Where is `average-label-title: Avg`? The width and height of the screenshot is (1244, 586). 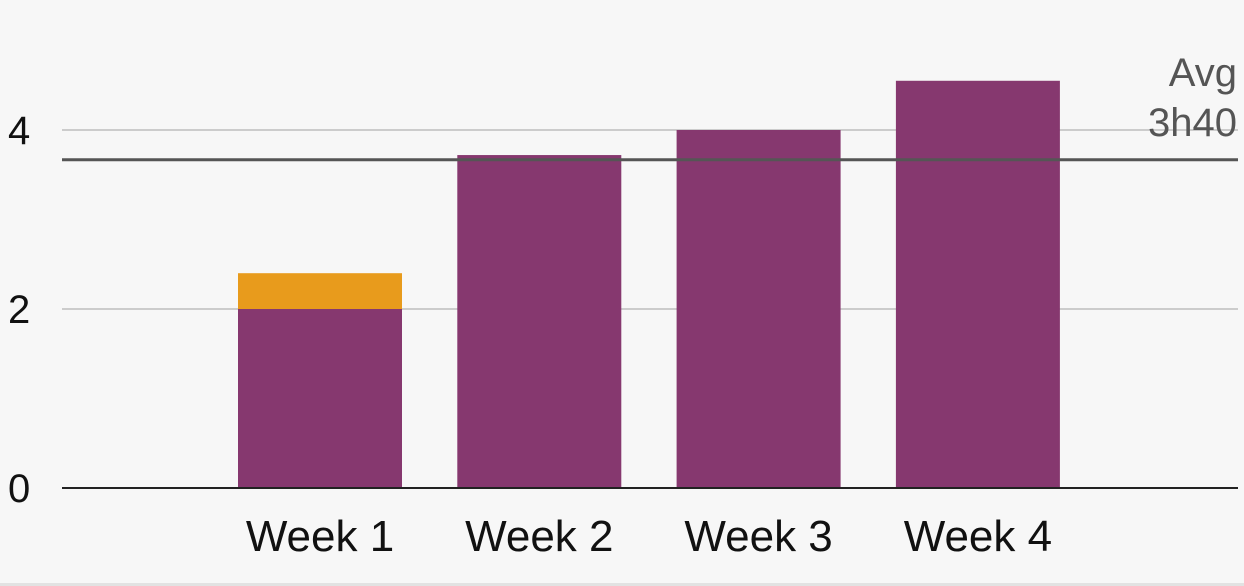 average-label-title: Avg is located at coordinates (1203, 73).